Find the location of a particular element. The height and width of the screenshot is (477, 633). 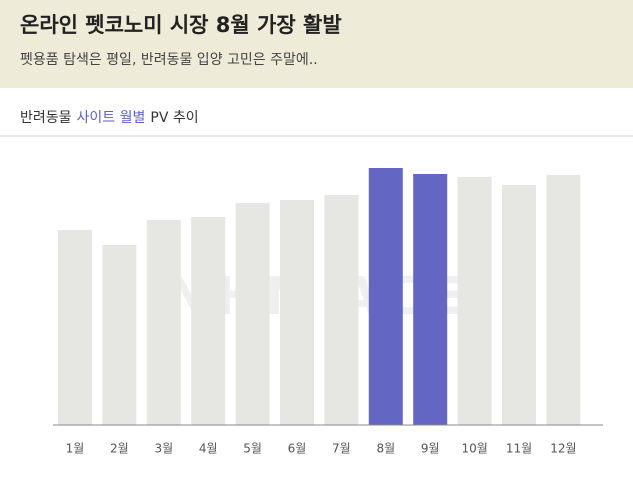

x-tick-label: 11월 is located at coordinates (519, 449).